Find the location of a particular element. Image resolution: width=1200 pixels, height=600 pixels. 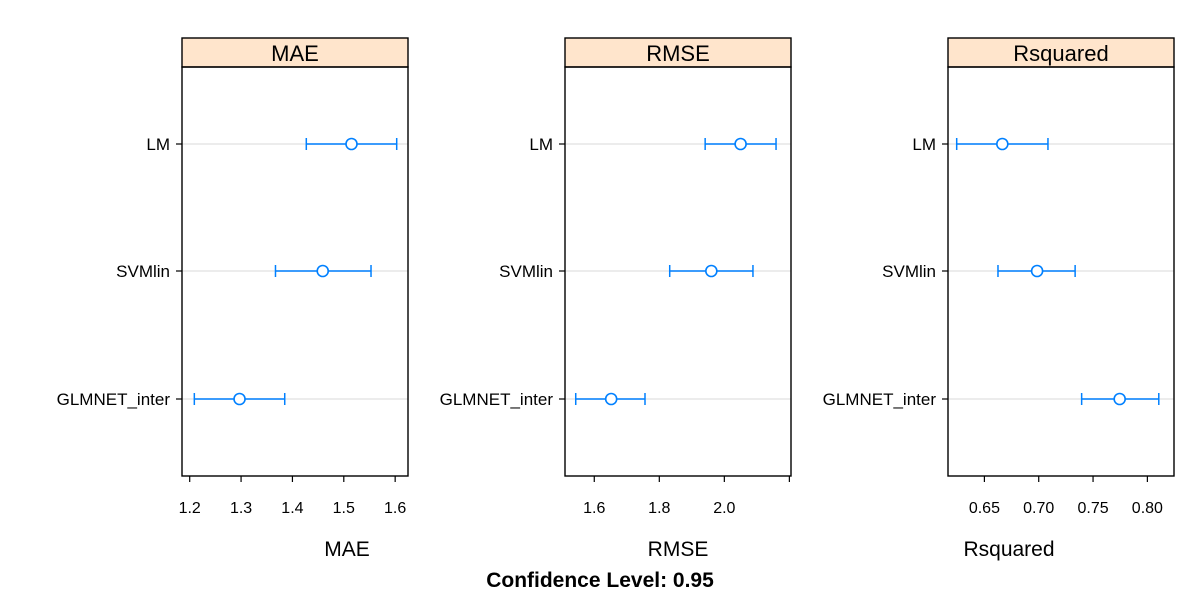

x-tick-label: 0.75 is located at coordinates (1092, 508).